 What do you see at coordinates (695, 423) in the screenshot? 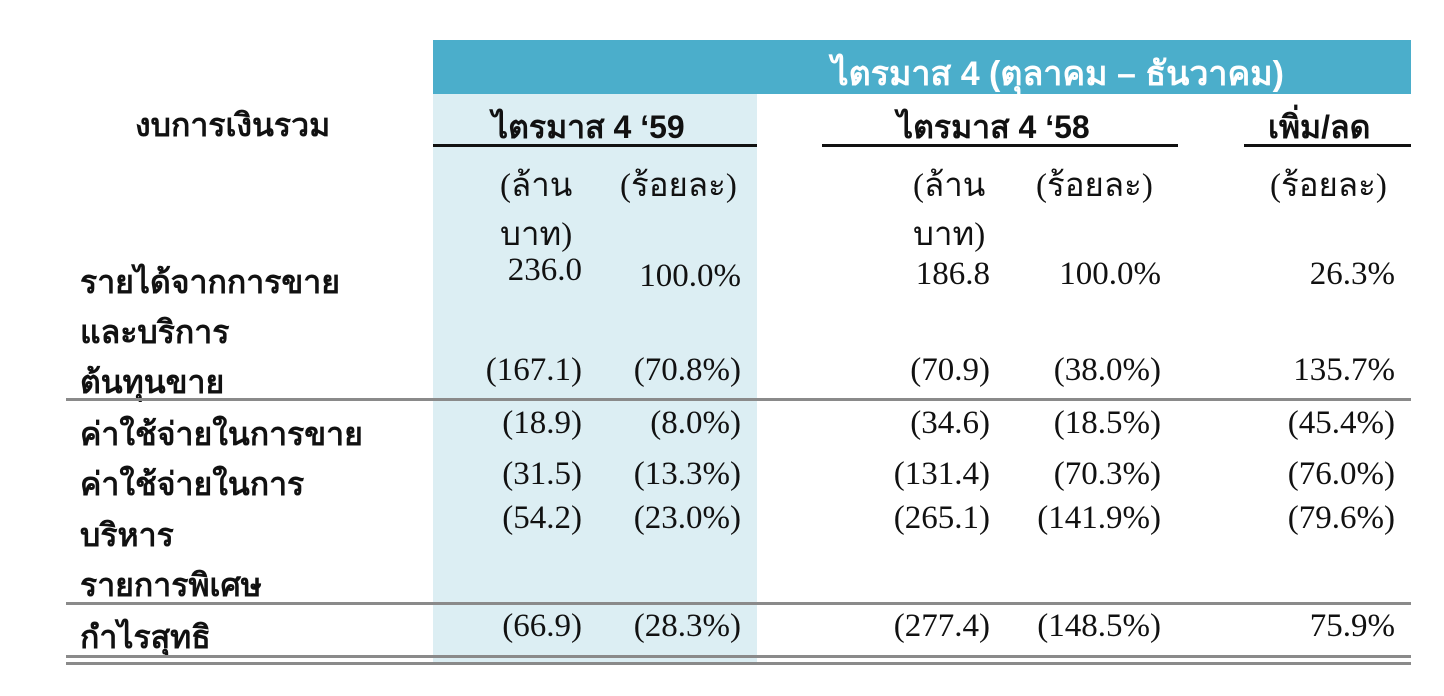
I see `cell-selling-p59: (8.0%)` at bounding box center [695, 423].